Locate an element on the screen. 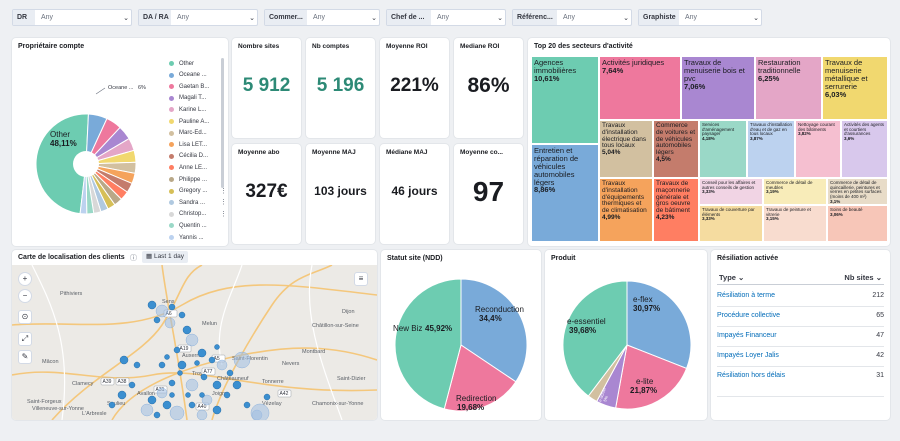  zoom-in-button: + is located at coordinates (25, 279).